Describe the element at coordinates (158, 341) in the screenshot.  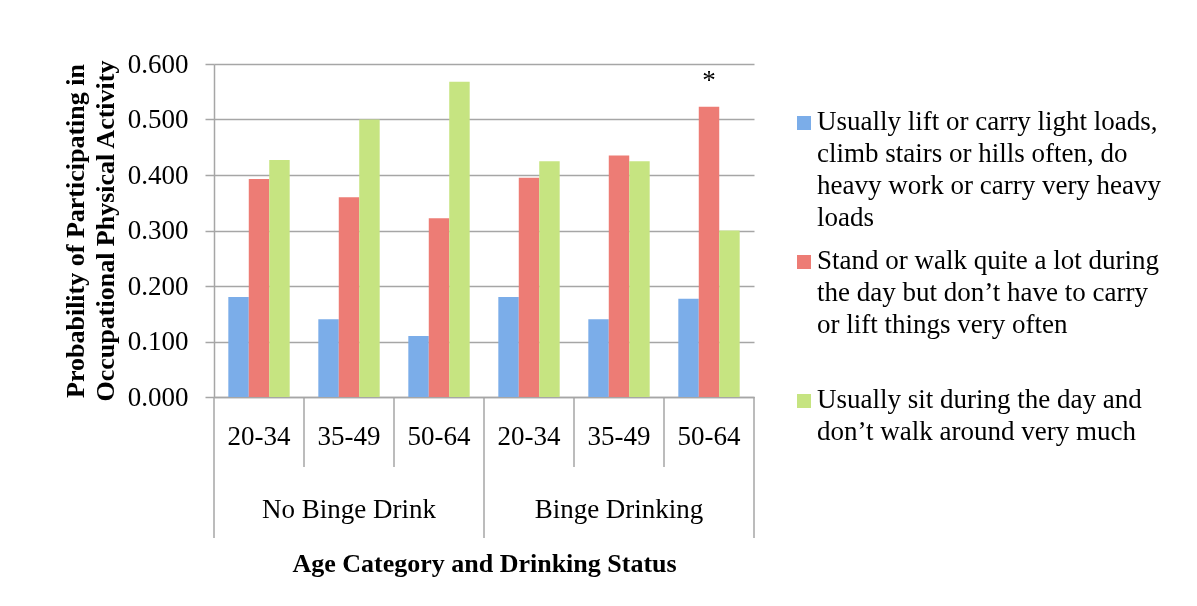
I see `y-tick-label: 0.100` at that location.